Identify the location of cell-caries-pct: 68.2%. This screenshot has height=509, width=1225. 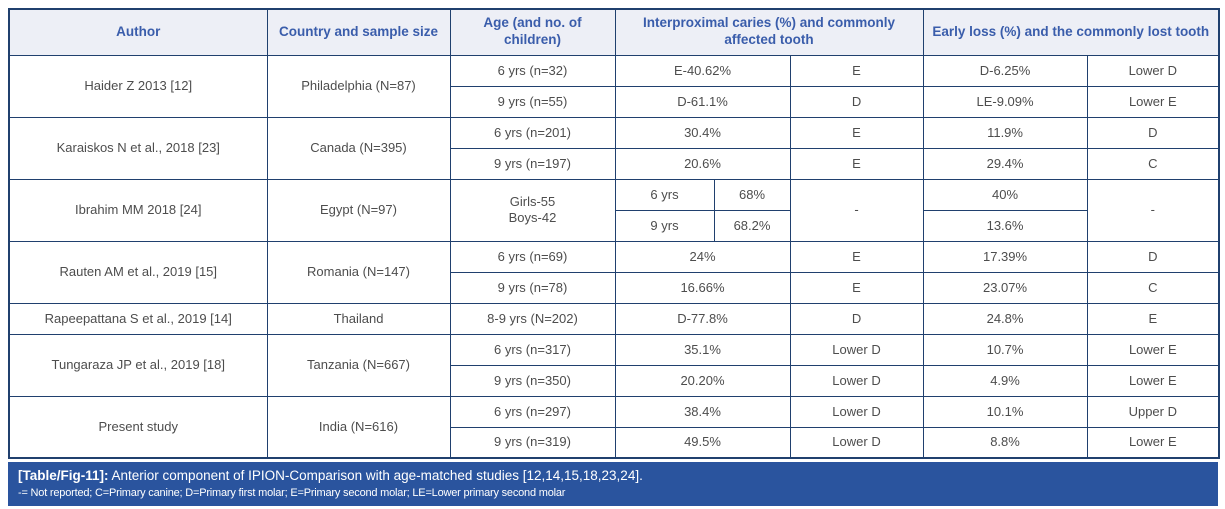
(752, 225).